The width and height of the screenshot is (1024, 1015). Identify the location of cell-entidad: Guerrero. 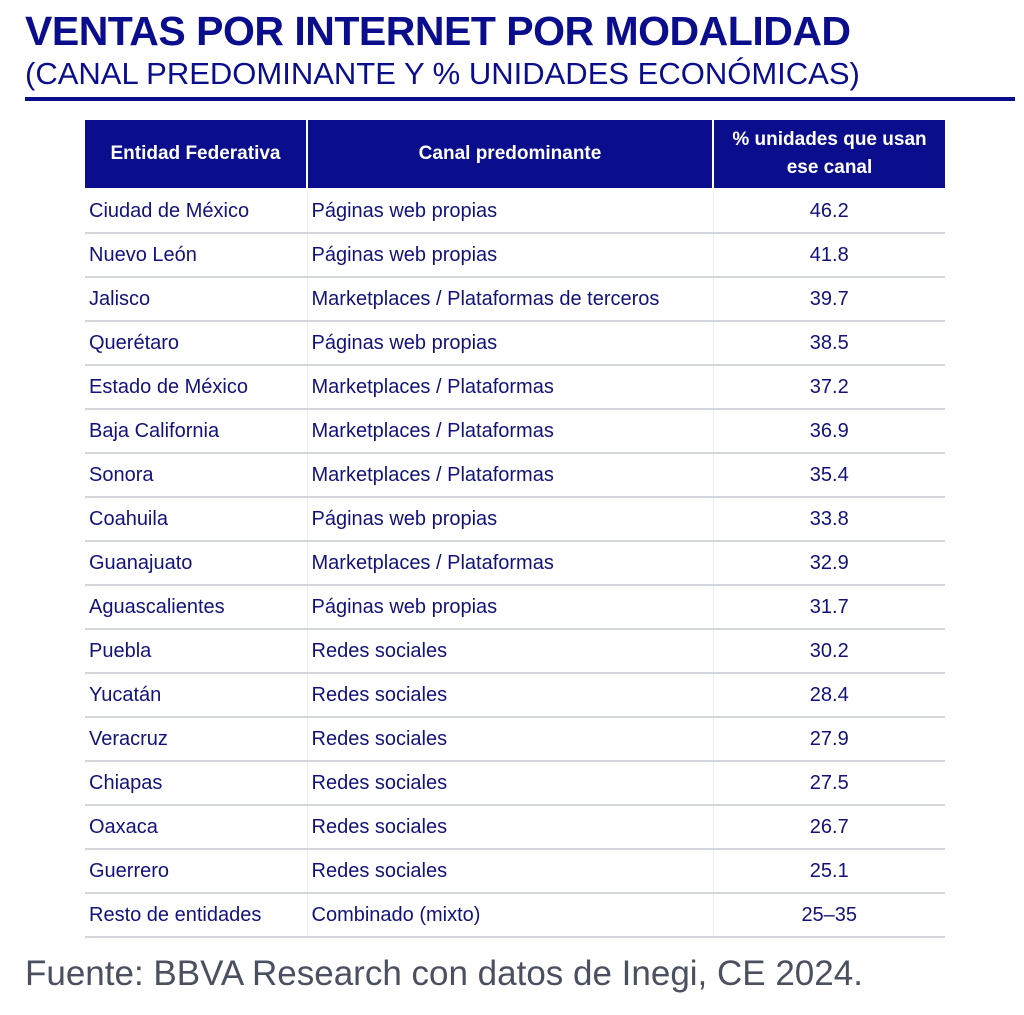
(196, 871).